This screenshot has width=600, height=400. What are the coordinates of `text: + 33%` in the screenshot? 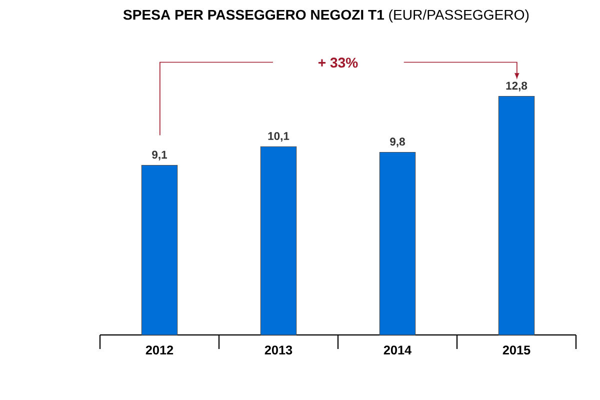 It's located at (338, 63).